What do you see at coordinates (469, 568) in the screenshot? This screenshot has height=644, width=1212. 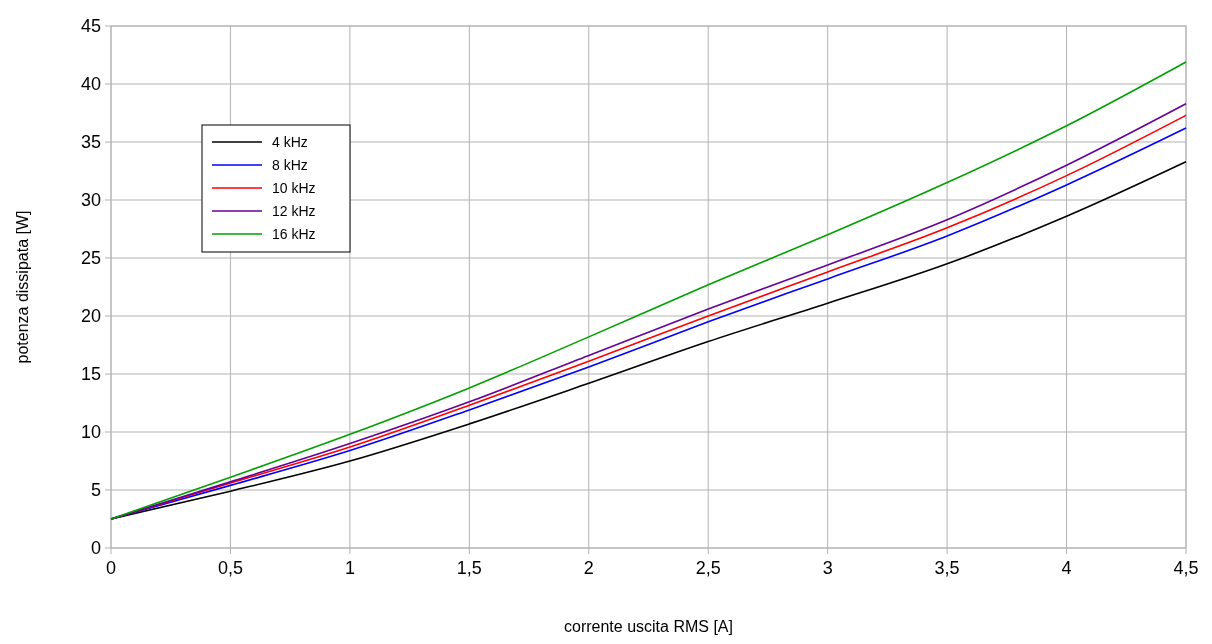 I see `x-tick-label: 1,5` at bounding box center [469, 568].